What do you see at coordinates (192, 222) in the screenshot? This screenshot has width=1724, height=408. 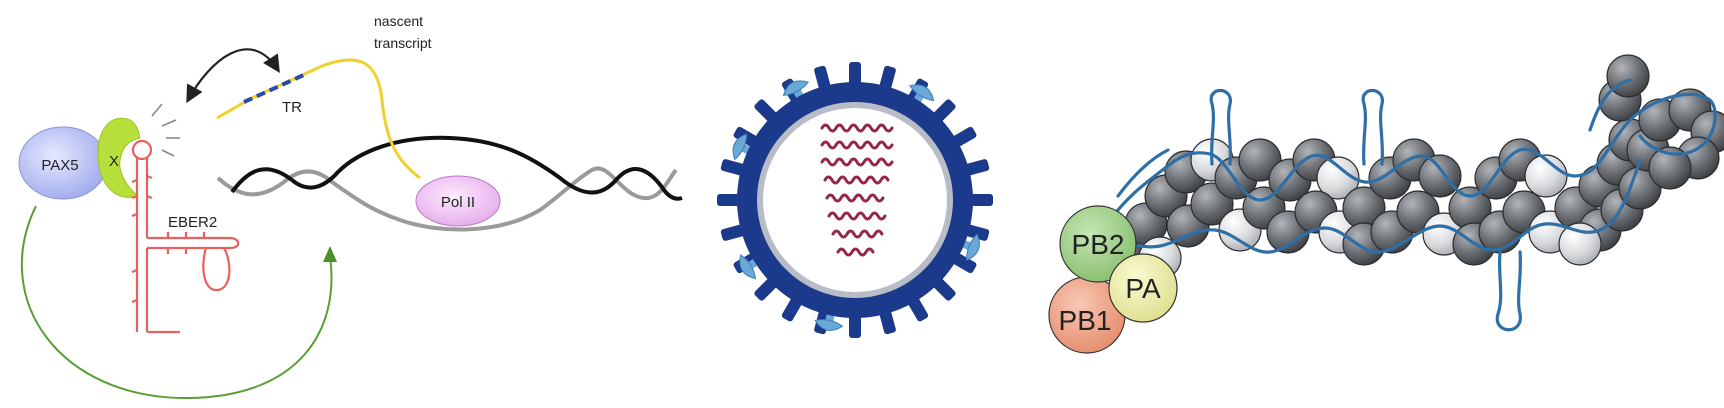 I see `eber2-label: EBER2` at bounding box center [192, 222].